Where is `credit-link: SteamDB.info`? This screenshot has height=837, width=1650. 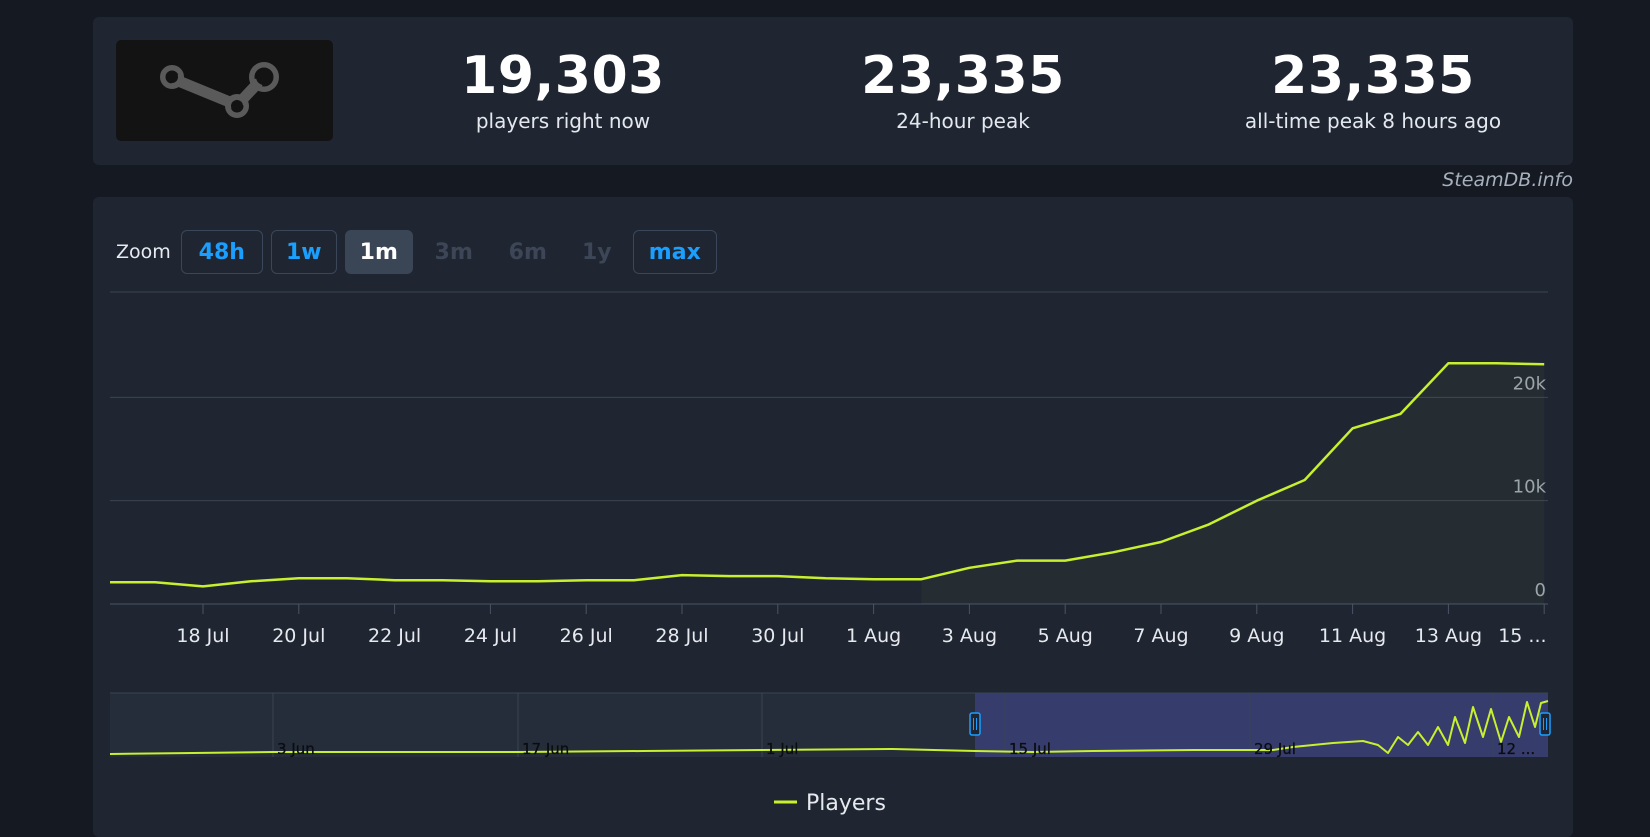
credit-link: SteamDB.info is located at coordinates (1507, 180).